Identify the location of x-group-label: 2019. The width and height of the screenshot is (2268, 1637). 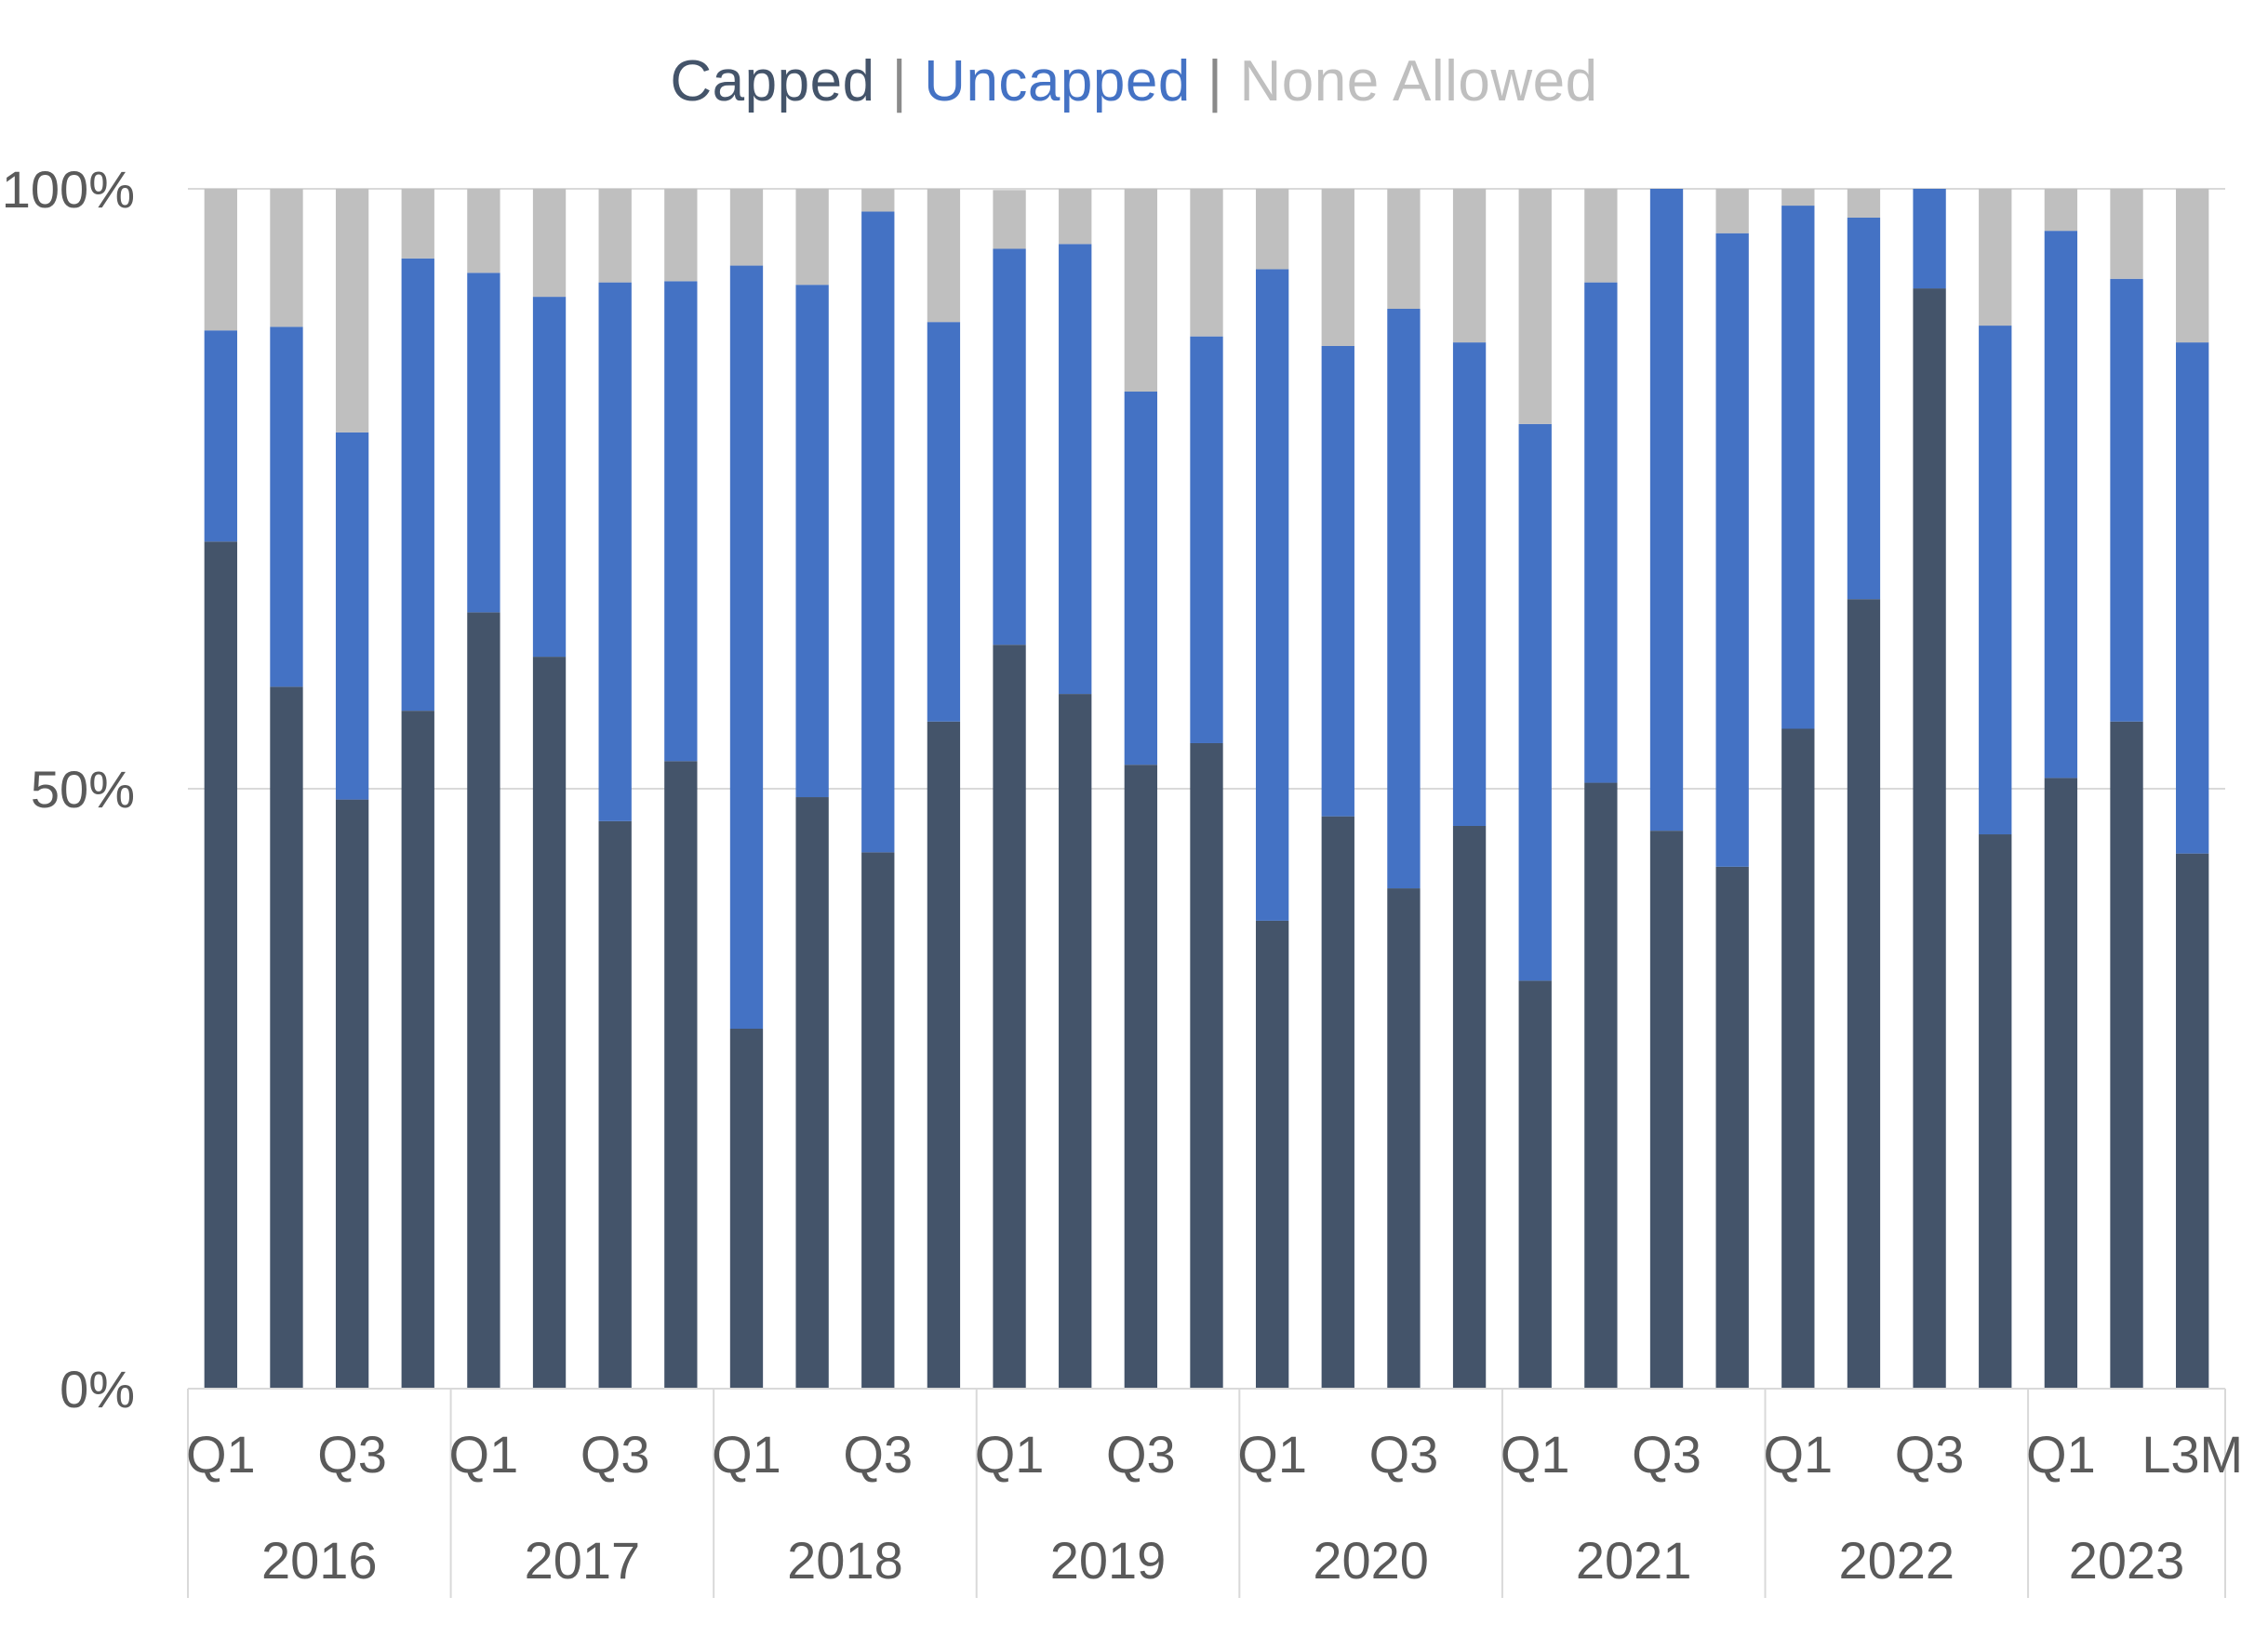
(1108, 1560).